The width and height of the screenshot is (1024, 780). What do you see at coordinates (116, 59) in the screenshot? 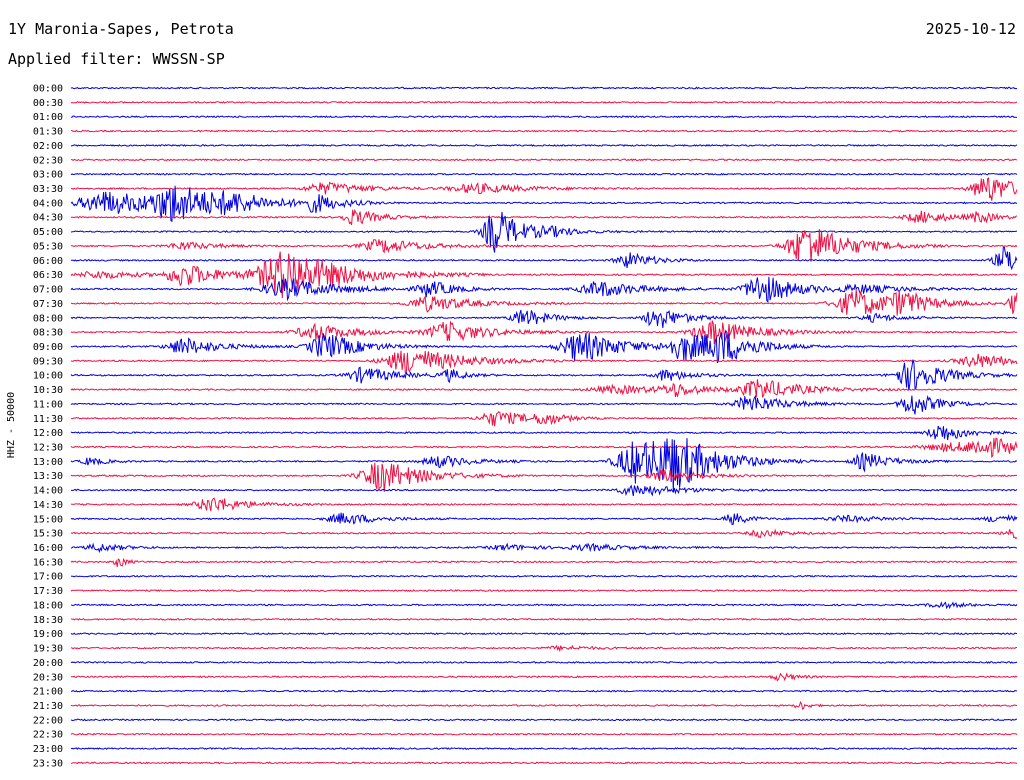
I see `filter-label: Applied filter: WWSSN-SP` at bounding box center [116, 59].